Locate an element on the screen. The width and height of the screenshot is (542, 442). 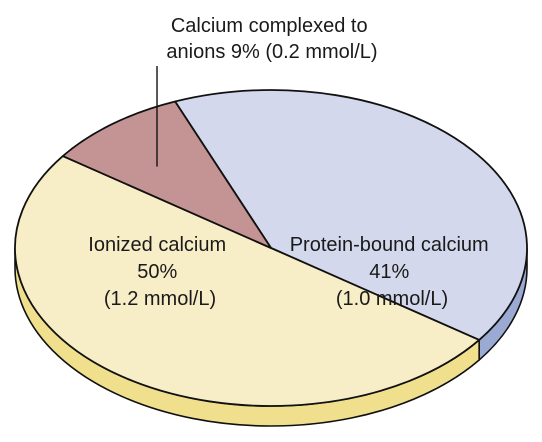
slice-label-ionized-line-1: Ionized calcium is located at coordinates (157, 245).